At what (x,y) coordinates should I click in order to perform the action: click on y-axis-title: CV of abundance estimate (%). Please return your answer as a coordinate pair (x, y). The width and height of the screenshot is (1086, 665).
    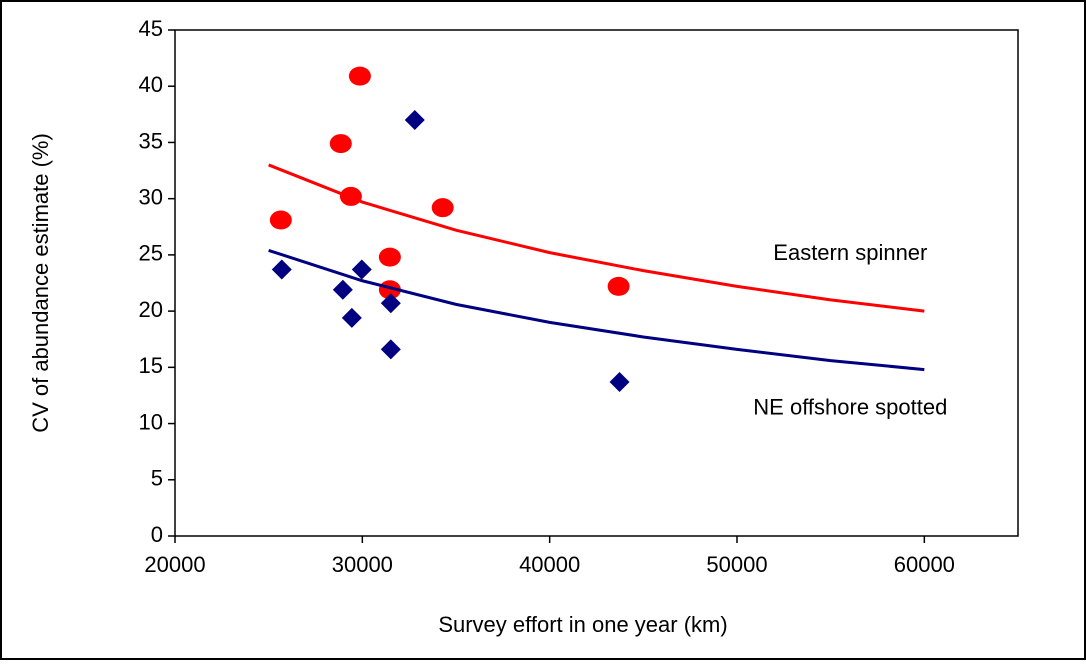
    Looking at the image, I should click on (40, 283).